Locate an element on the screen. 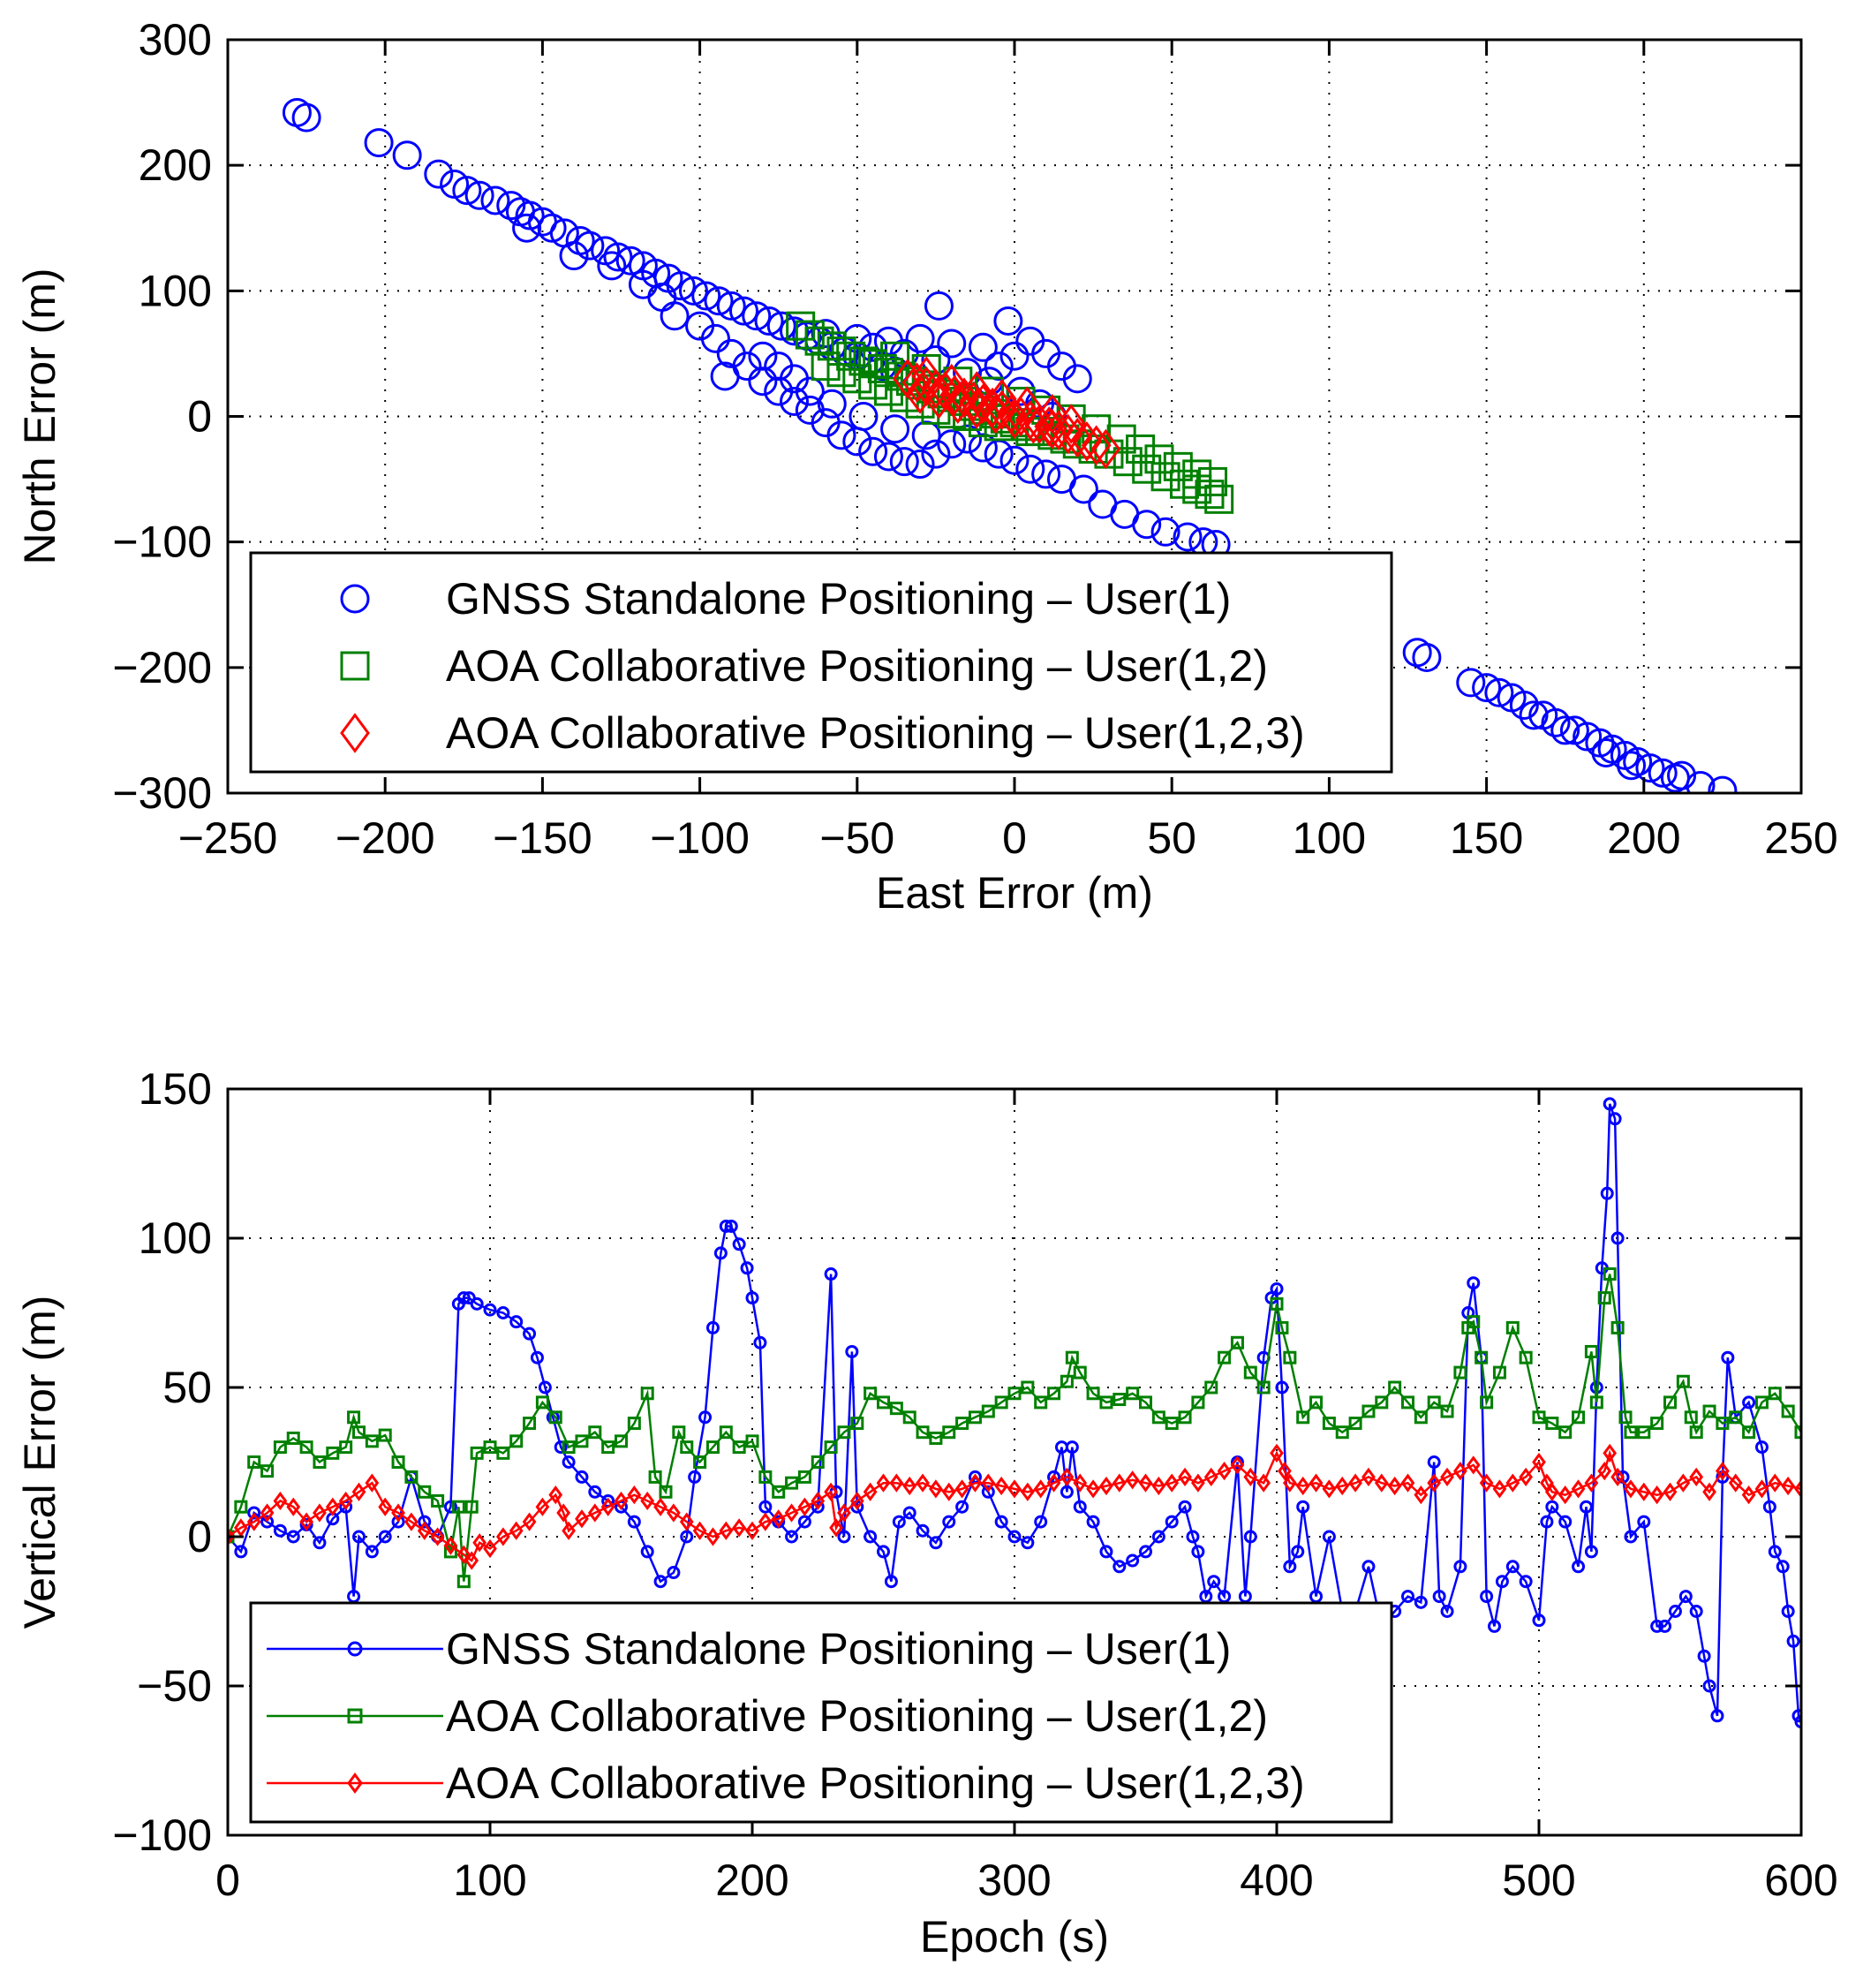 This screenshot has height=1988, width=1863. x-tick-label: 200 is located at coordinates (1643, 838).